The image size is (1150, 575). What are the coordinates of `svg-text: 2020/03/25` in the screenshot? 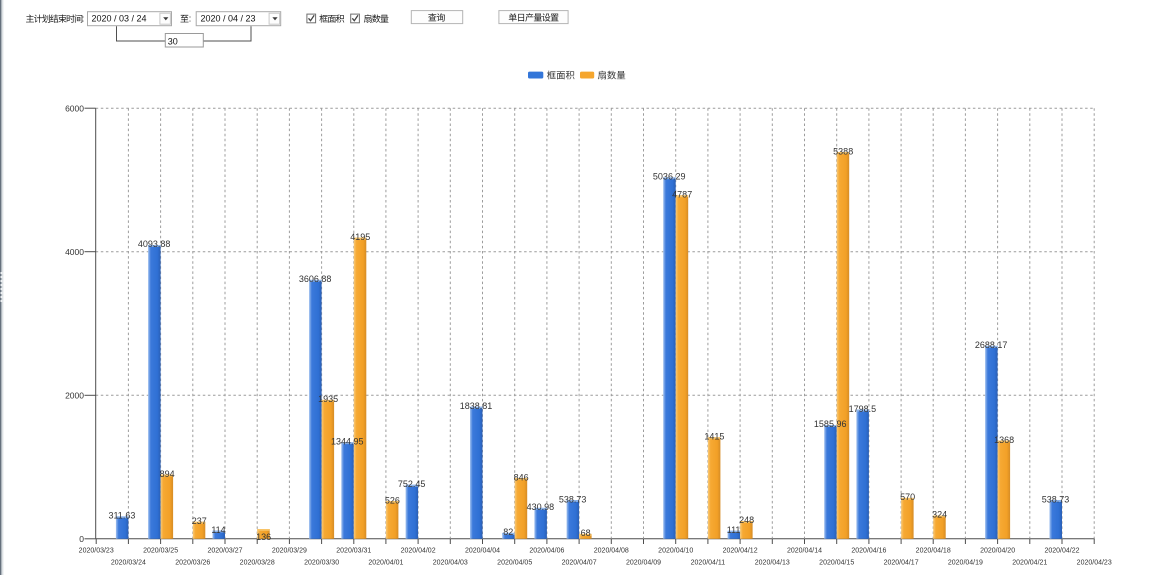 It's located at (160, 550).